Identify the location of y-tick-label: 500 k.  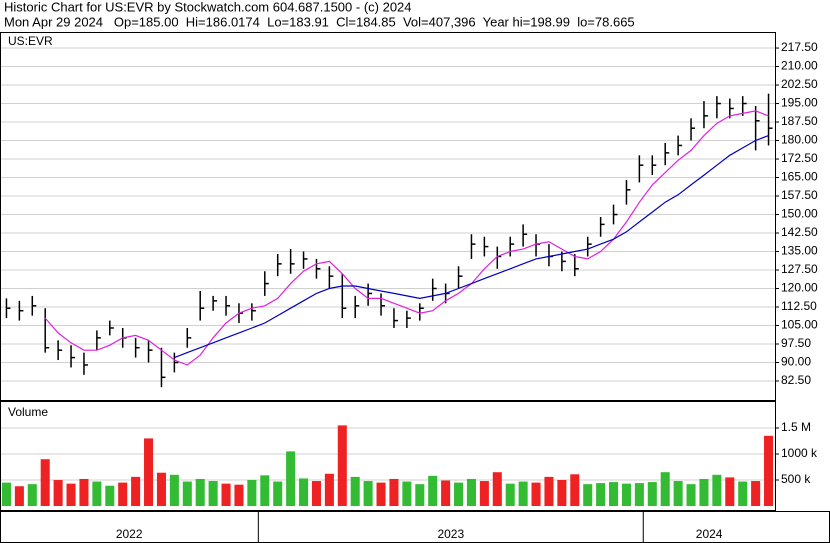
(796, 479).